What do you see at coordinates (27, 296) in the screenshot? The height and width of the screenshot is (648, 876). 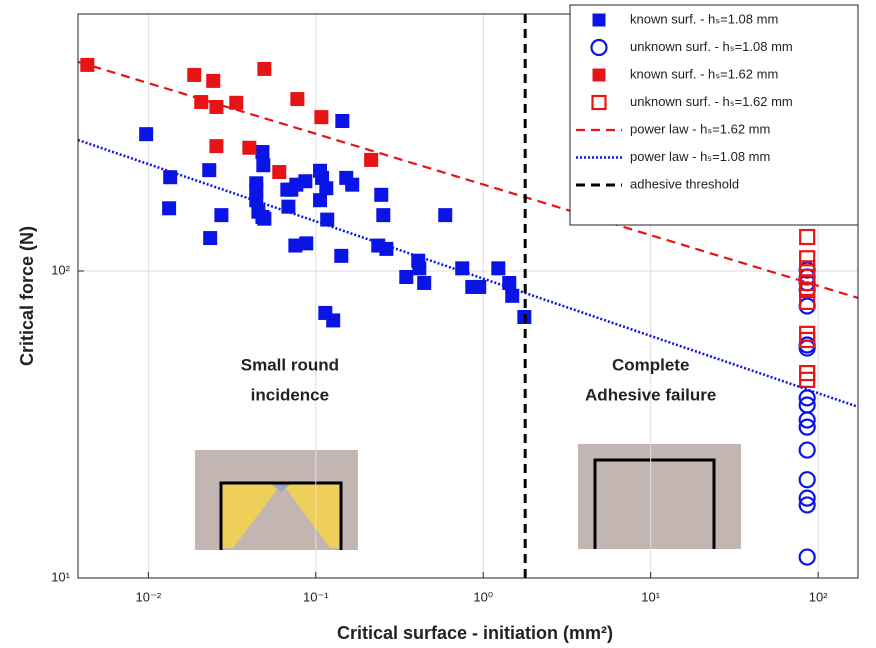 I see `y-axis-title: Critical force (N)` at bounding box center [27, 296].